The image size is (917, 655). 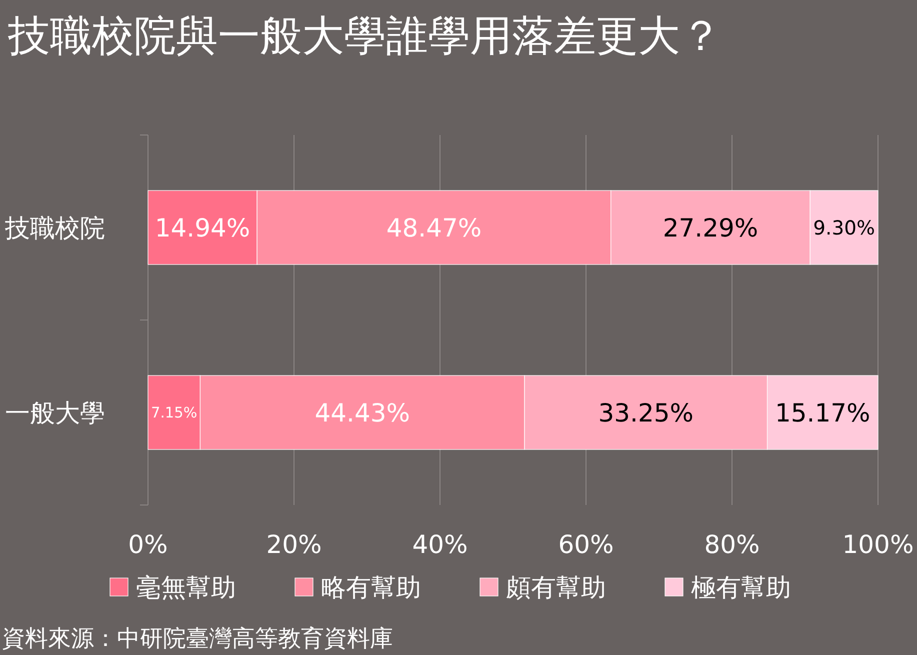 I want to click on data-label: 14.94%, so click(x=202, y=228).